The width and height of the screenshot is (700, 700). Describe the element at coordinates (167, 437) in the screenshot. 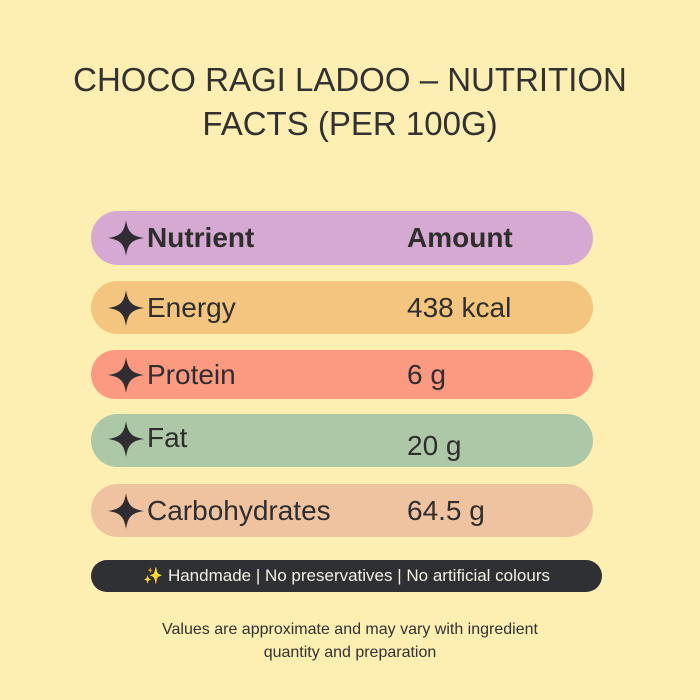

I see `nutrient-name: Fat` at that location.